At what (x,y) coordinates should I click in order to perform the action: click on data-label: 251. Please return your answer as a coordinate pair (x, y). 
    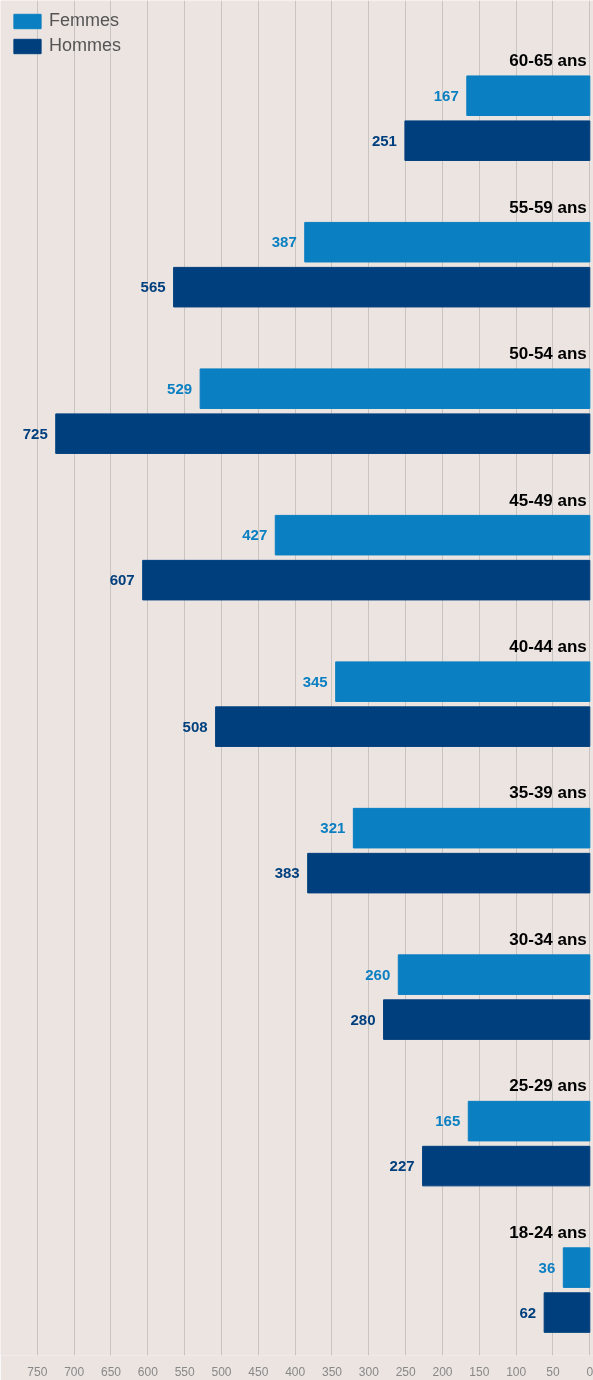
    Looking at the image, I should click on (384, 140).